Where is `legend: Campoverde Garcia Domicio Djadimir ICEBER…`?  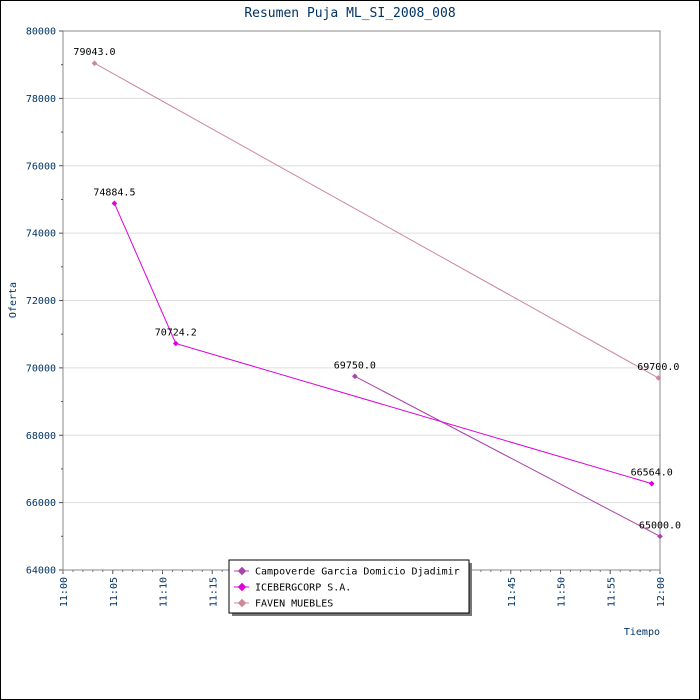 legend: Campoverde Garcia Domicio Djadimir ICEBER… is located at coordinates (350, 587).